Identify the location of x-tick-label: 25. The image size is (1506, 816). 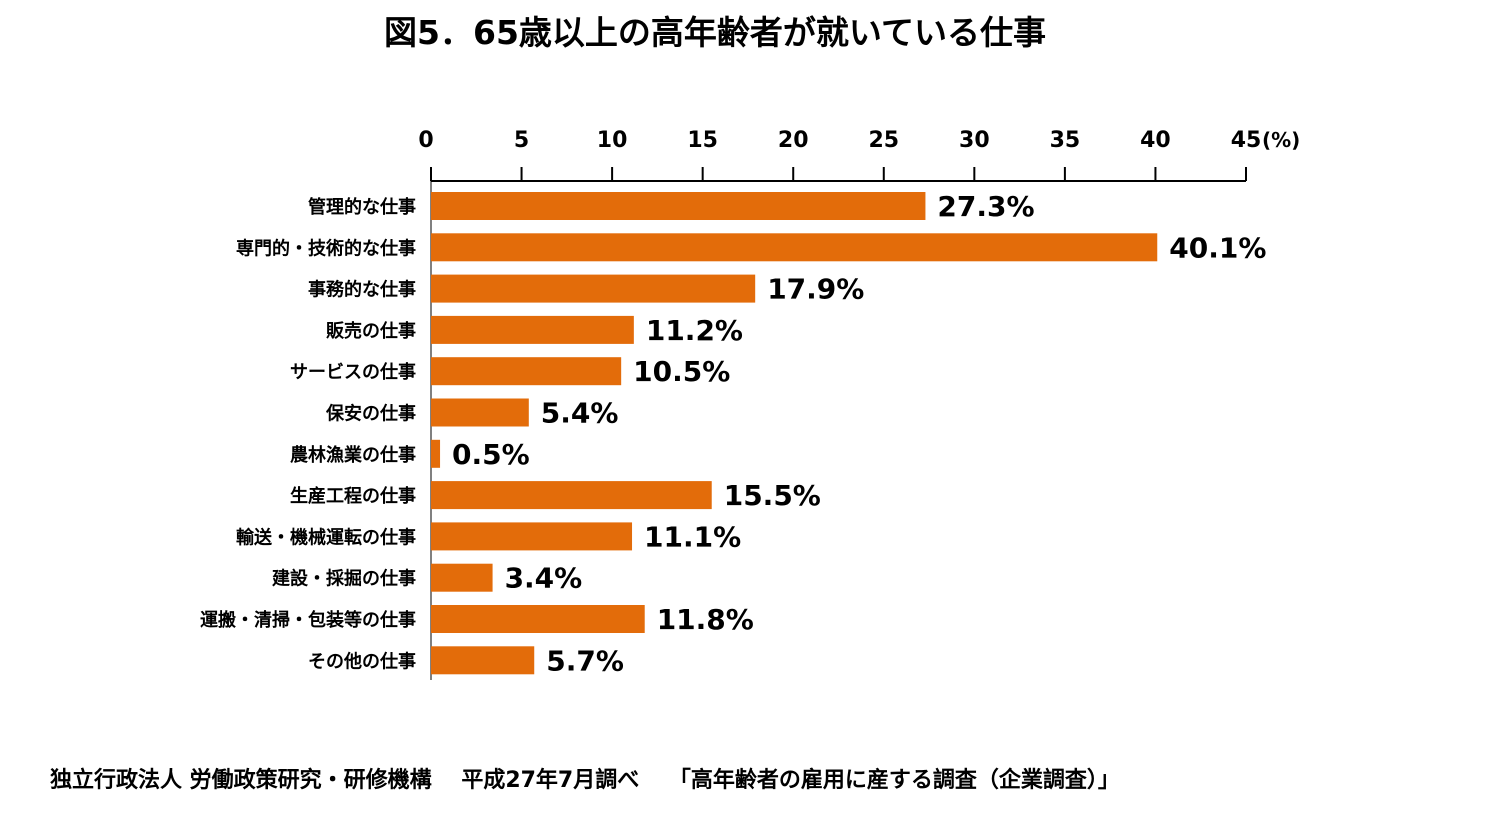
(883, 140).